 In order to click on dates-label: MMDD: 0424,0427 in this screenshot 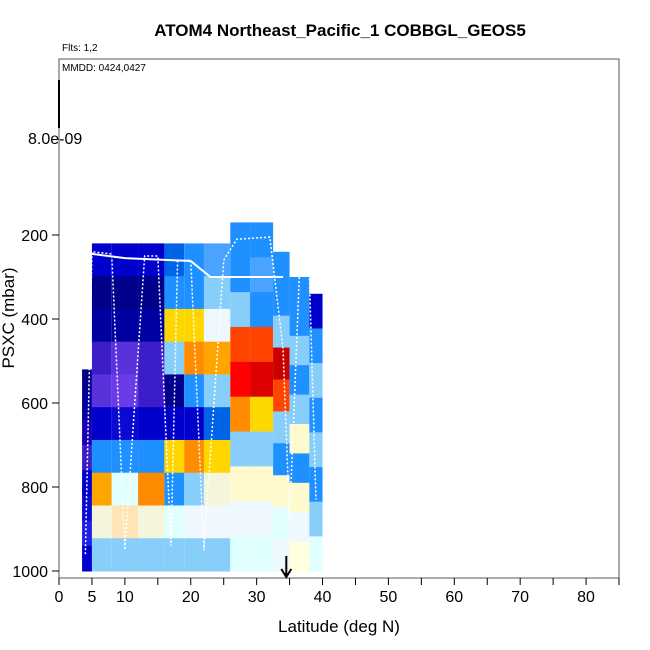, I will do `click(104, 68)`.